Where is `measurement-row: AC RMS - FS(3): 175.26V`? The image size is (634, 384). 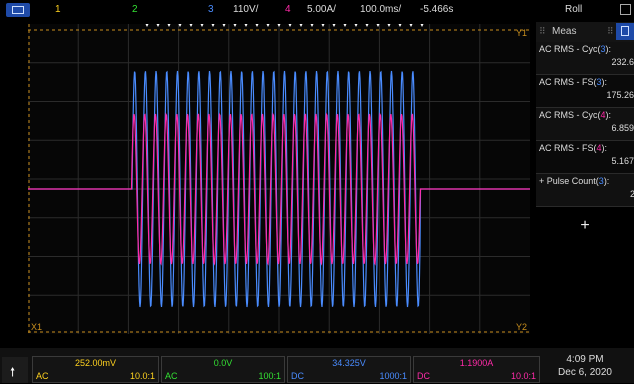
measurement-row: AC RMS - FS(3): 175.26V is located at coordinates (585, 91).